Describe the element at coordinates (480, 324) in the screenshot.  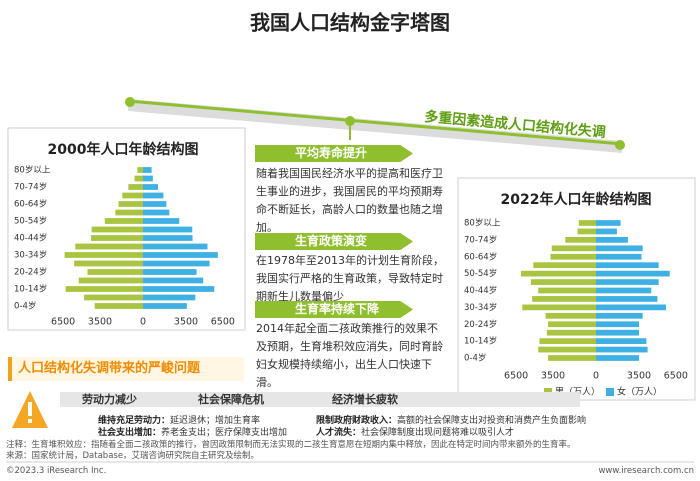
I see `y-tick-label: 20-24岁` at that location.